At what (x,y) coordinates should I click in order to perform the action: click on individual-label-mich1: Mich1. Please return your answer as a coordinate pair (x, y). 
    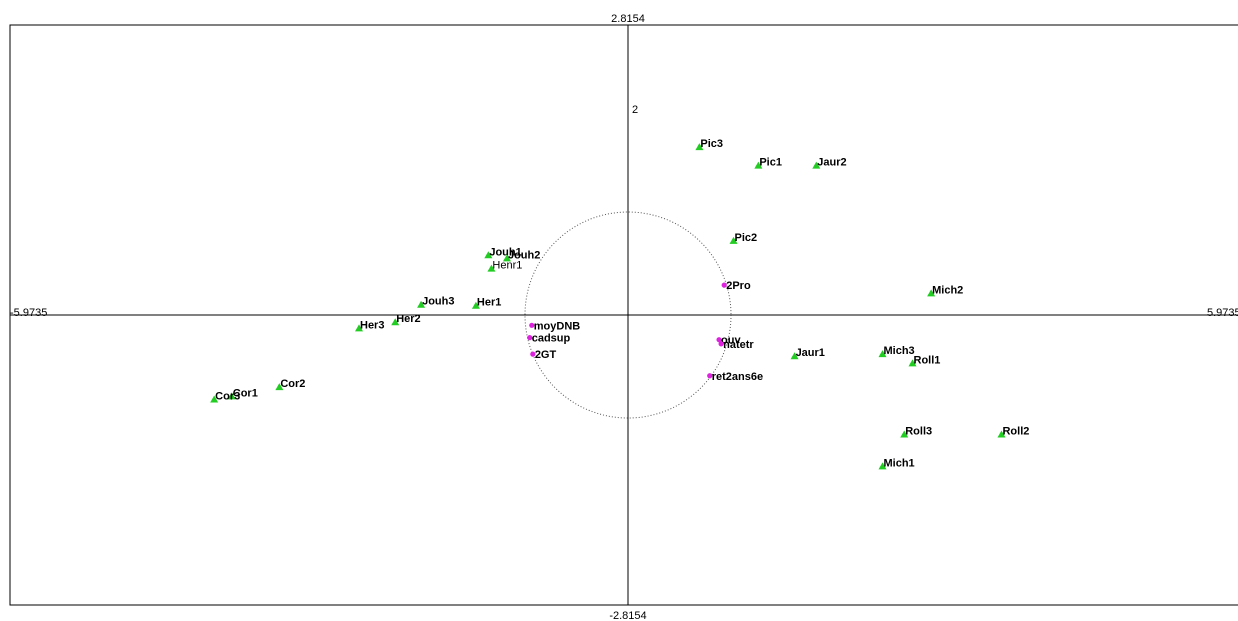
    Looking at the image, I should click on (899, 463).